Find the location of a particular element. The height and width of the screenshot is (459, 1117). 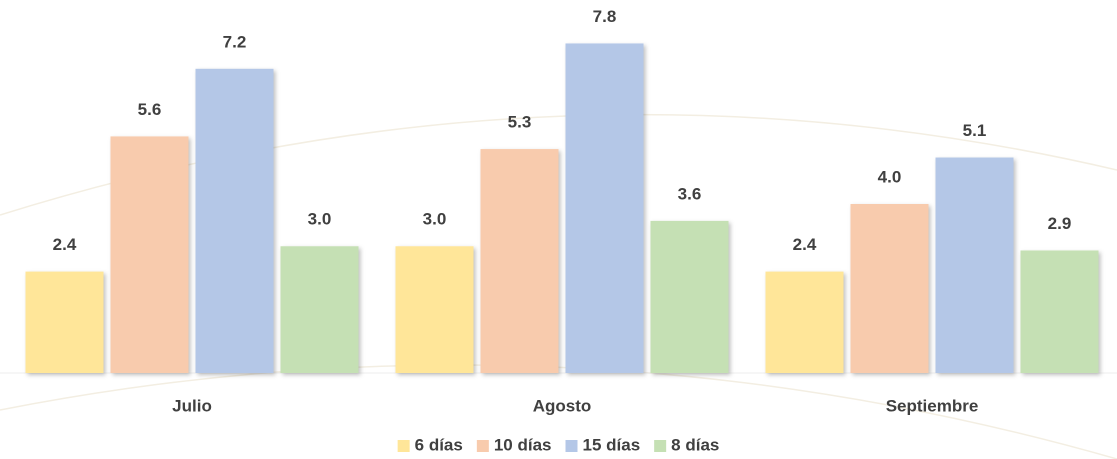

legend-label: 6 días is located at coordinates (439, 444).